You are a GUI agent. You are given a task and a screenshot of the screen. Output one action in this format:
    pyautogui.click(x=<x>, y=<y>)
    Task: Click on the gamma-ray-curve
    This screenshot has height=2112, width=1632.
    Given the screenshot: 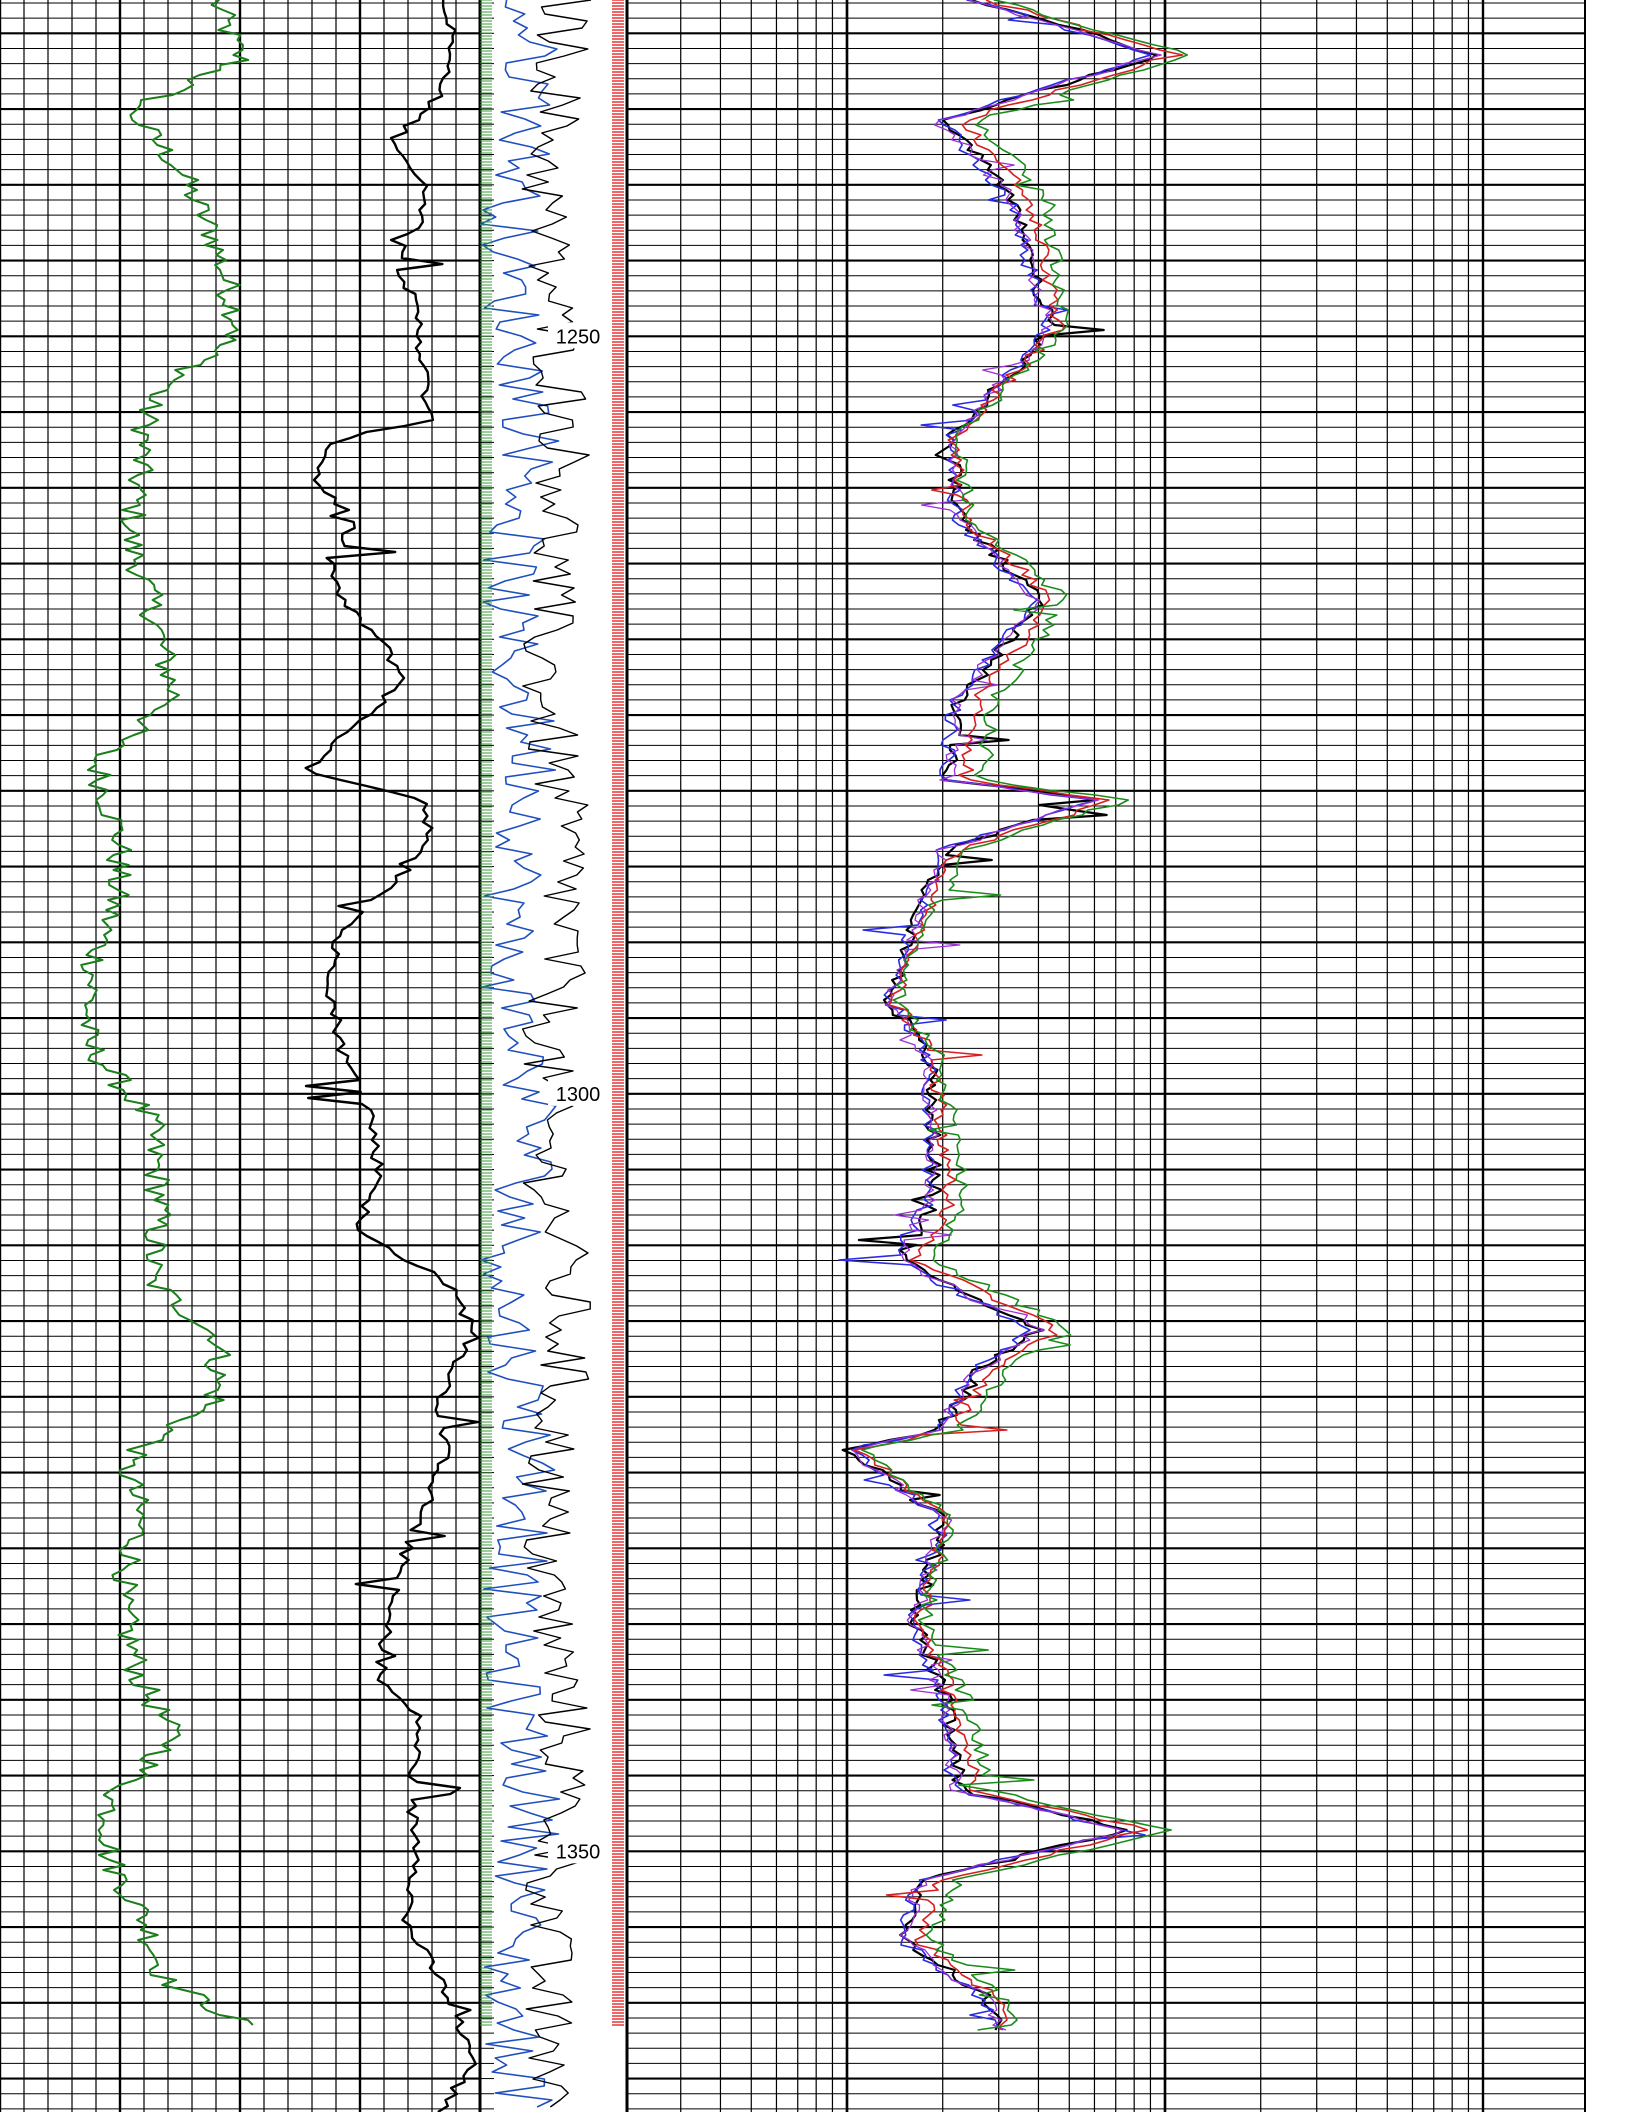 What is the action you would take?
    pyautogui.click(x=167, y=1013)
    